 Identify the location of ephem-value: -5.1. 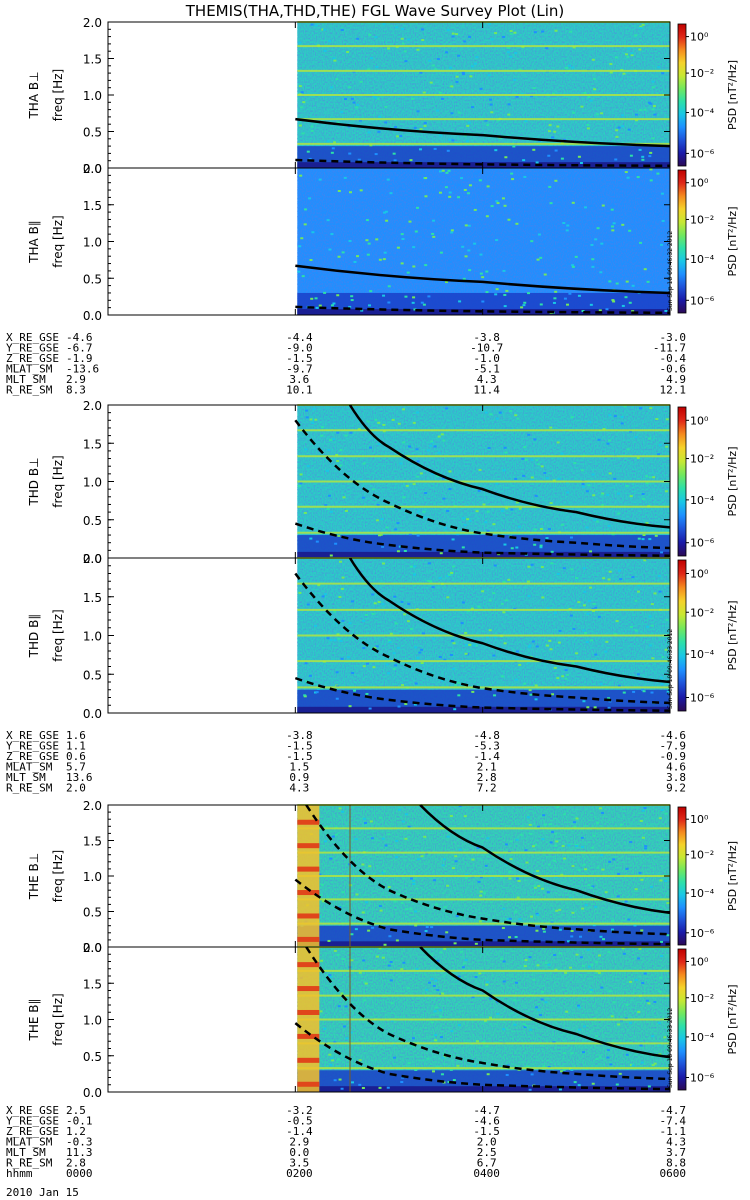
(486, 369).